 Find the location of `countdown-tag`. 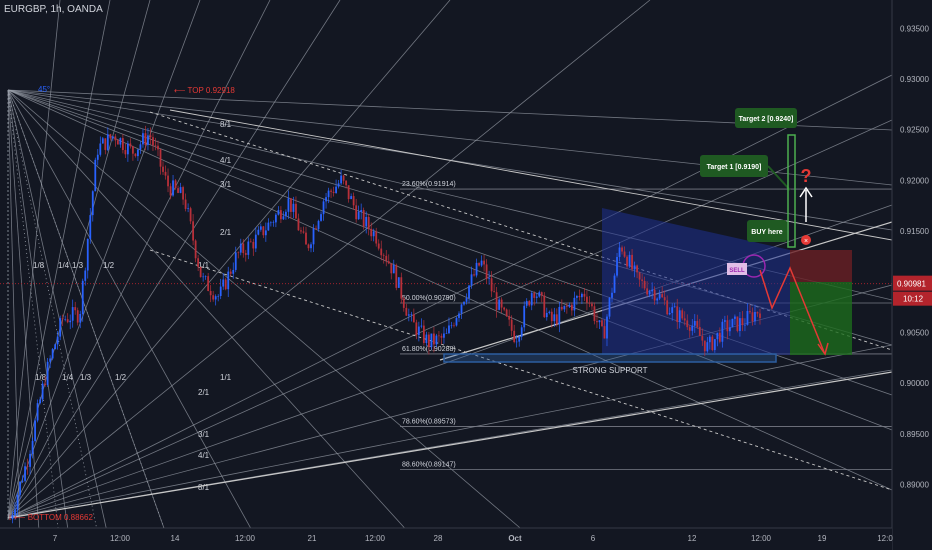

countdown-tag is located at coordinates (912, 298).